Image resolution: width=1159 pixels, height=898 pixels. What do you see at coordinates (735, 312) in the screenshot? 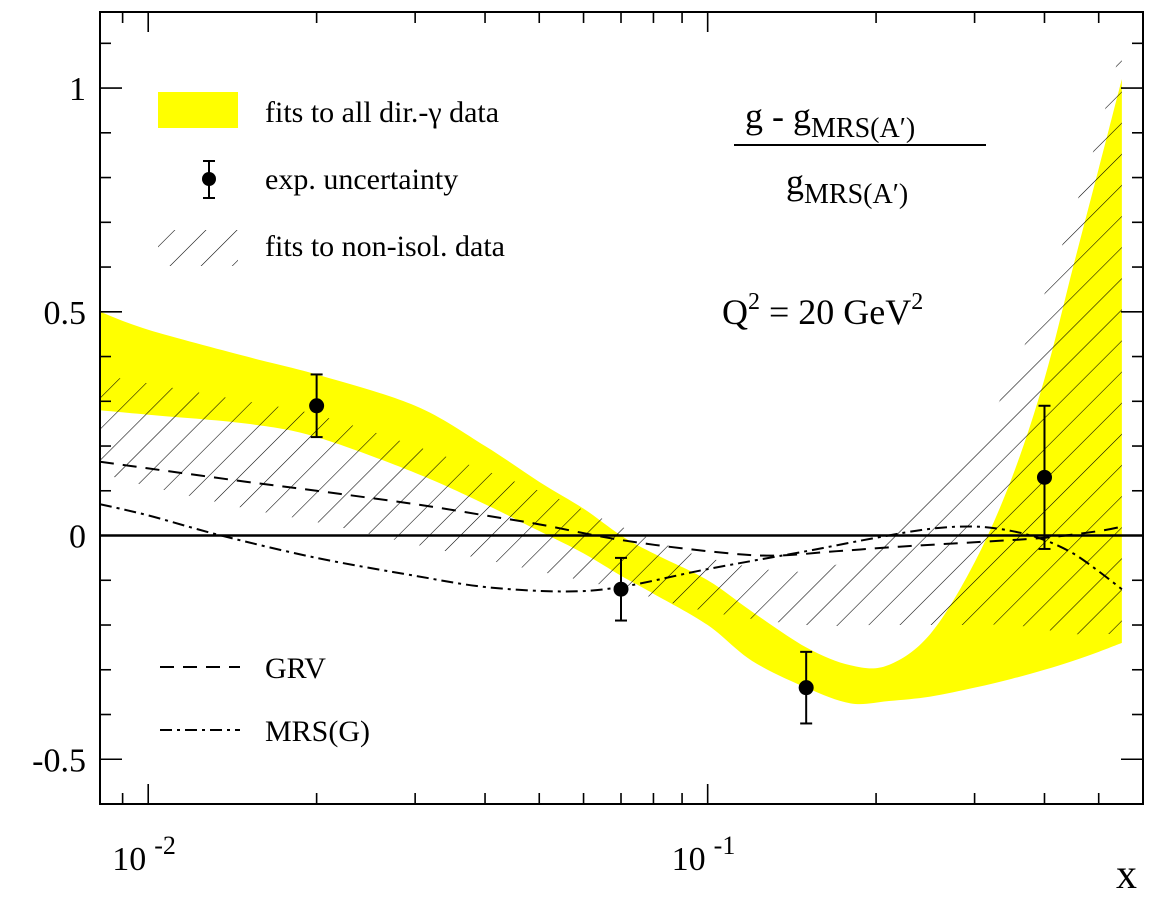
I see `scale-q: Q` at bounding box center [735, 312].